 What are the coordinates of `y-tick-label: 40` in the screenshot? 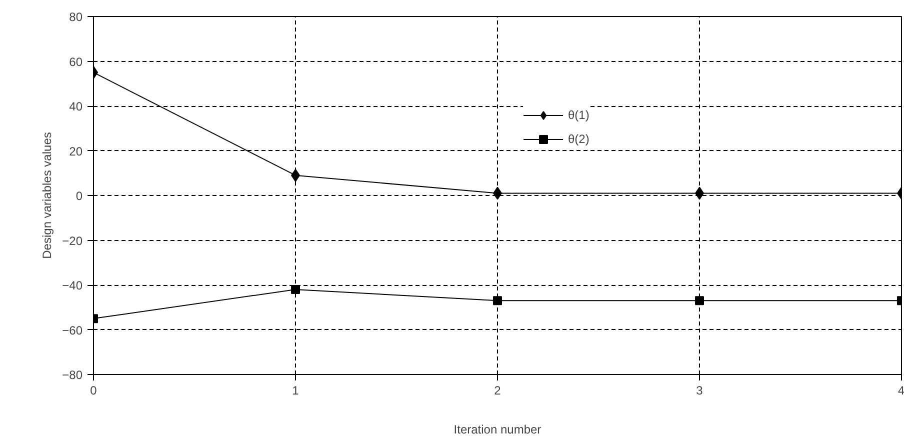 It's located at (76, 107).